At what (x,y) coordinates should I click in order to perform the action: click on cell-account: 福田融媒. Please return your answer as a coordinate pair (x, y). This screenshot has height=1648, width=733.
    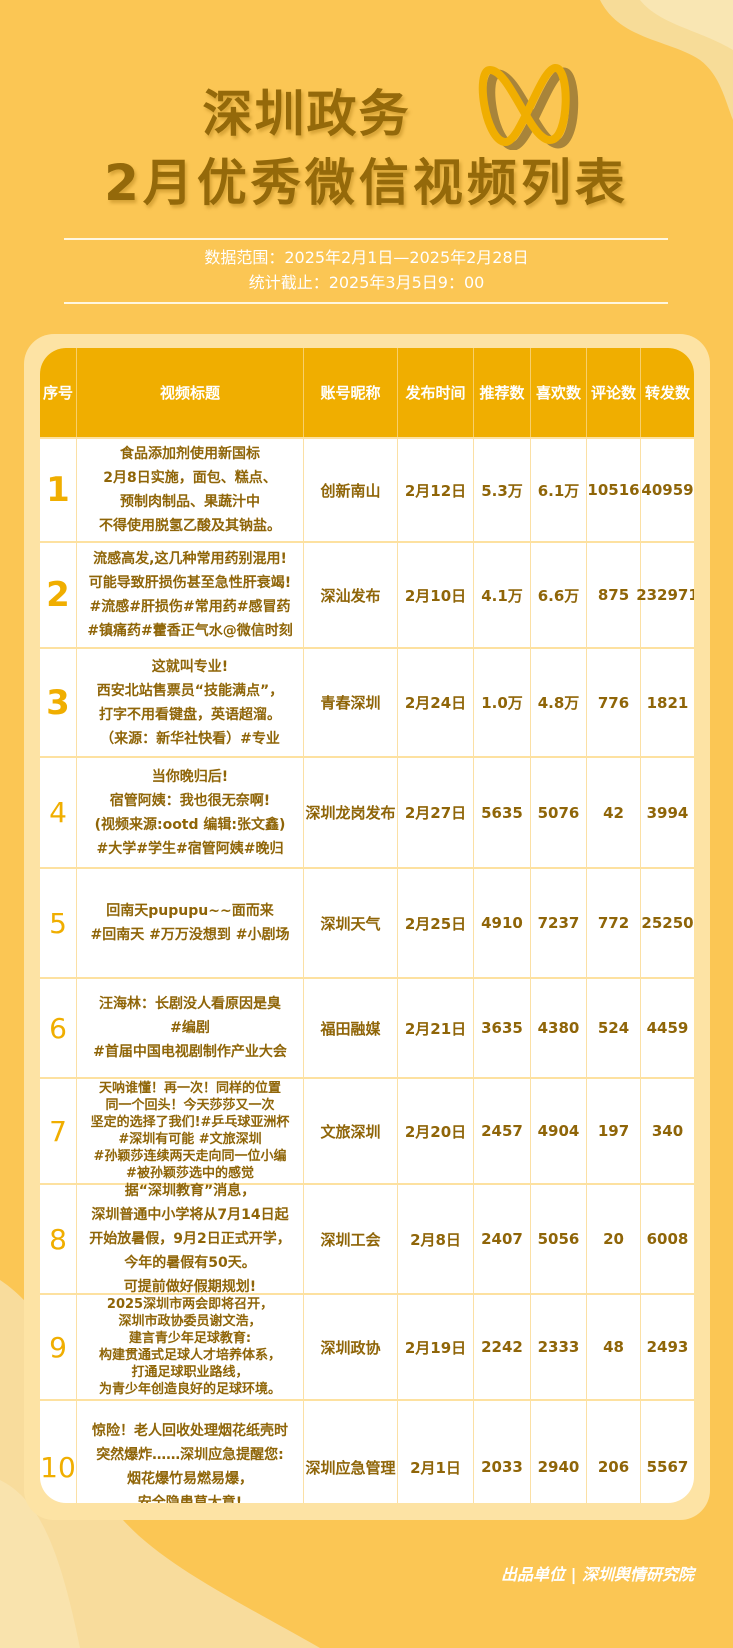
    Looking at the image, I should click on (351, 1028).